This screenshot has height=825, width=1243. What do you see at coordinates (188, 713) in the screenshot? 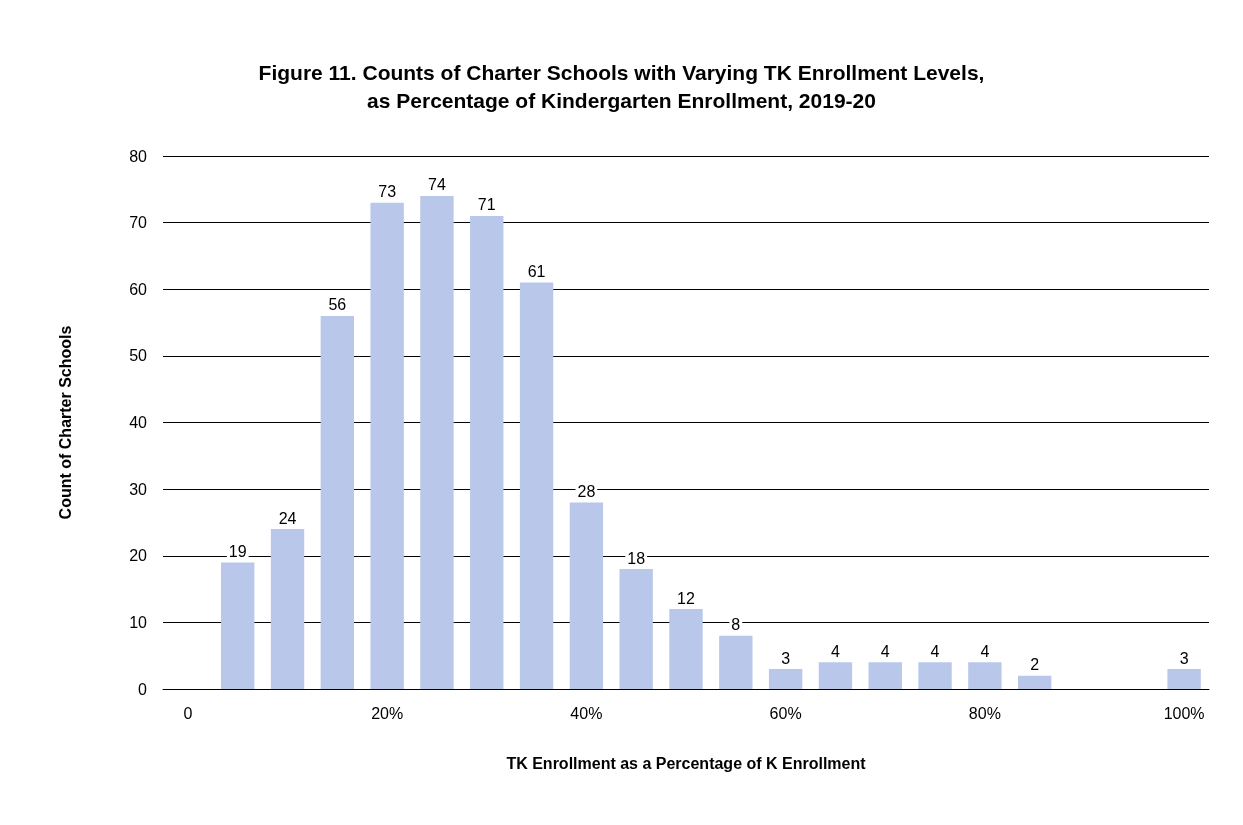
I see `x-tick-label: 0` at bounding box center [188, 713].